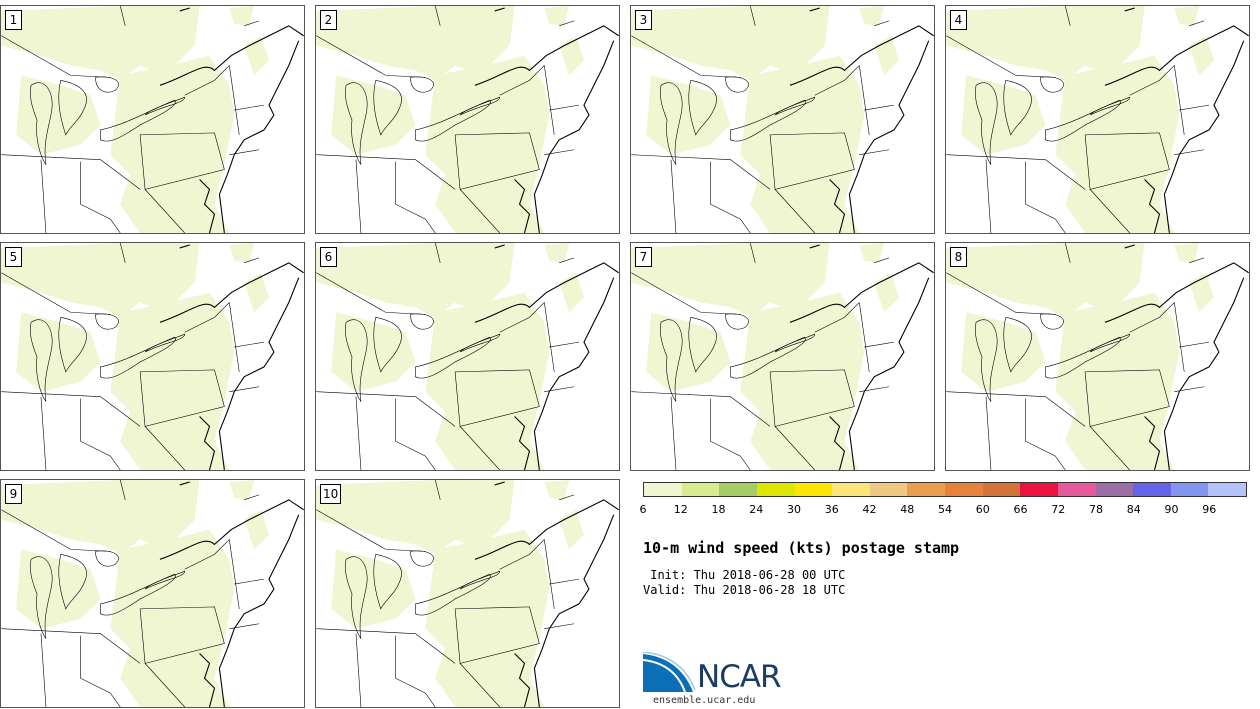  What do you see at coordinates (331, 494) in the screenshot?
I see `member-number-label: 10` at bounding box center [331, 494].